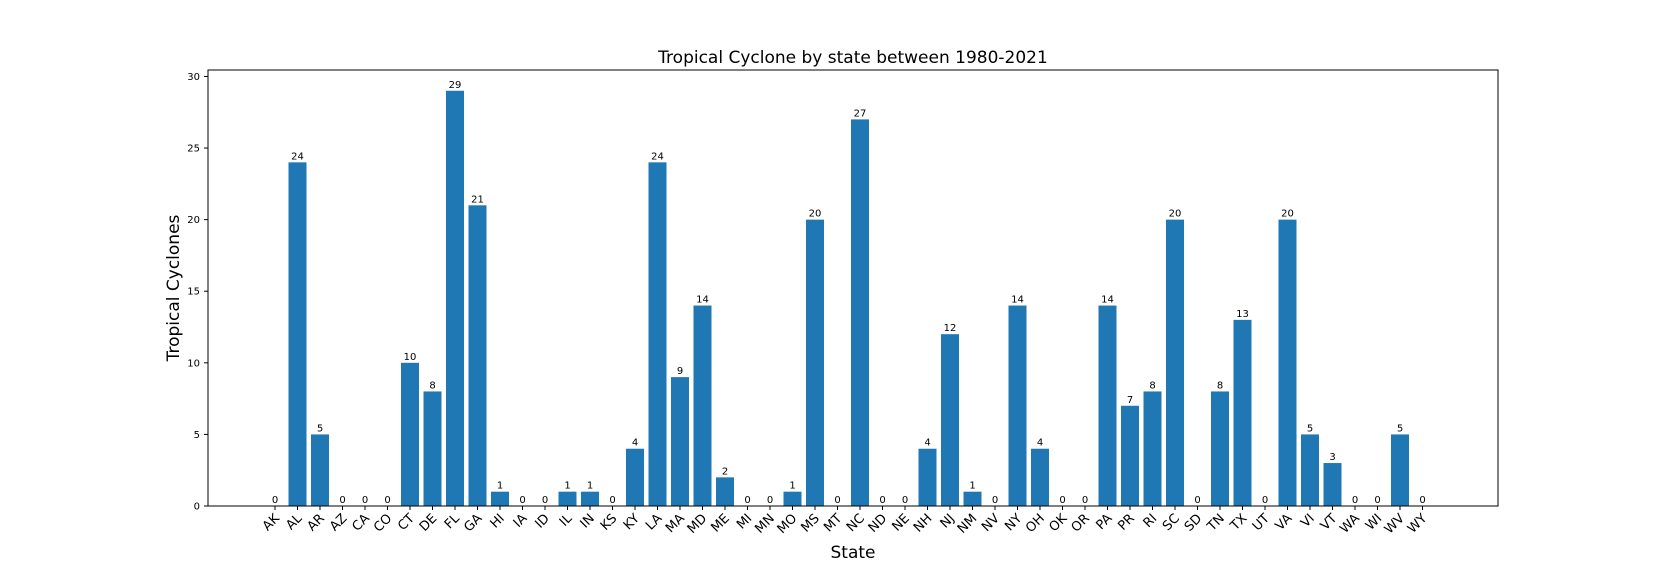 The image size is (1656, 576). I want to click on y-tick-label-0: 0, so click(197, 507).